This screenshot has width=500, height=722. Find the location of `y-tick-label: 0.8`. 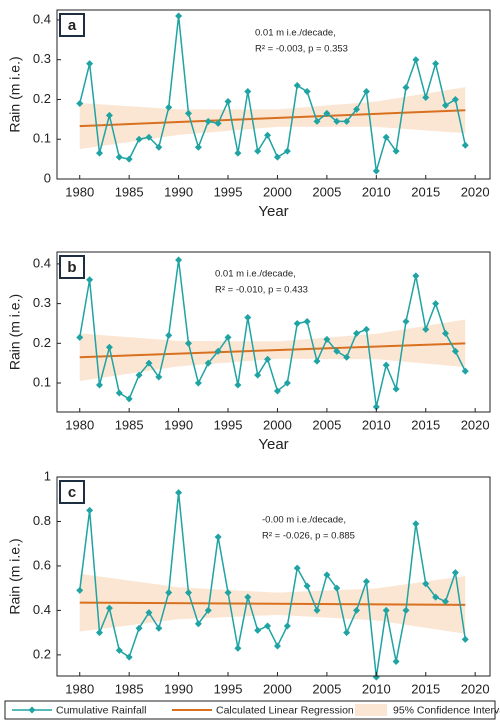

y-tick-label: 0.8 is located at coordinates (42, 520).